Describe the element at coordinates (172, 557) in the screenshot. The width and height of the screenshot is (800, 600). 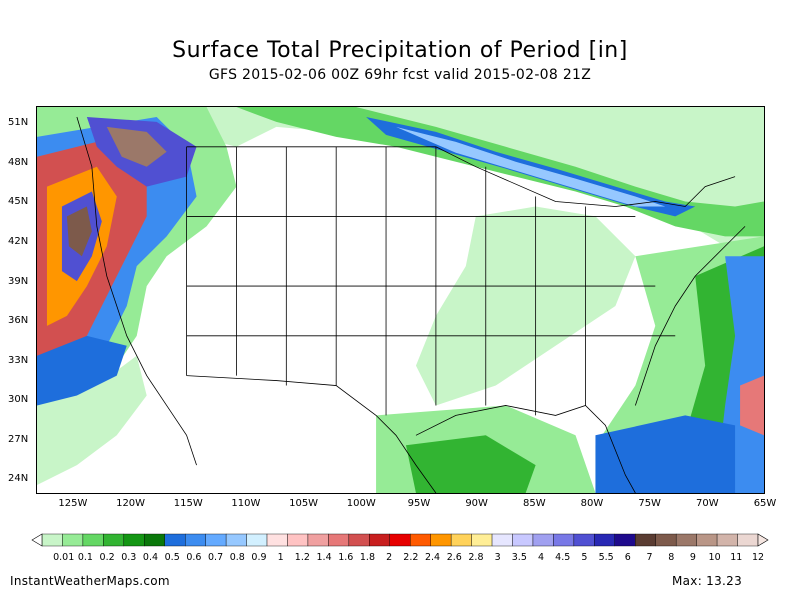
I see `legend-label: 0.5` at that location.